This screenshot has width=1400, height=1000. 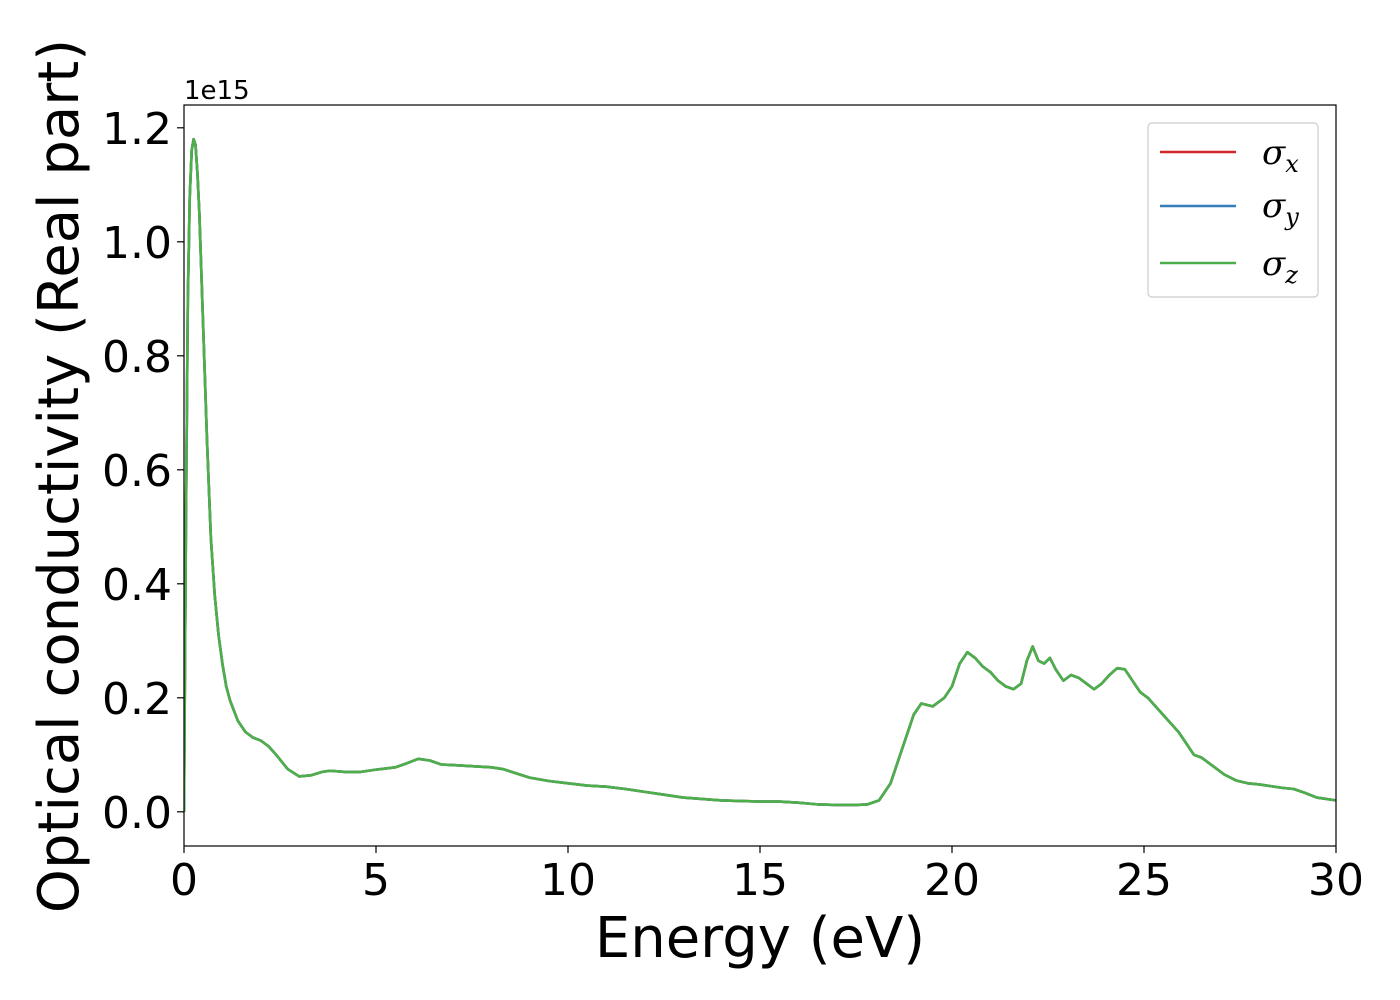 I want to click on legend: σx σy σz, so click(x=1233, y=210).